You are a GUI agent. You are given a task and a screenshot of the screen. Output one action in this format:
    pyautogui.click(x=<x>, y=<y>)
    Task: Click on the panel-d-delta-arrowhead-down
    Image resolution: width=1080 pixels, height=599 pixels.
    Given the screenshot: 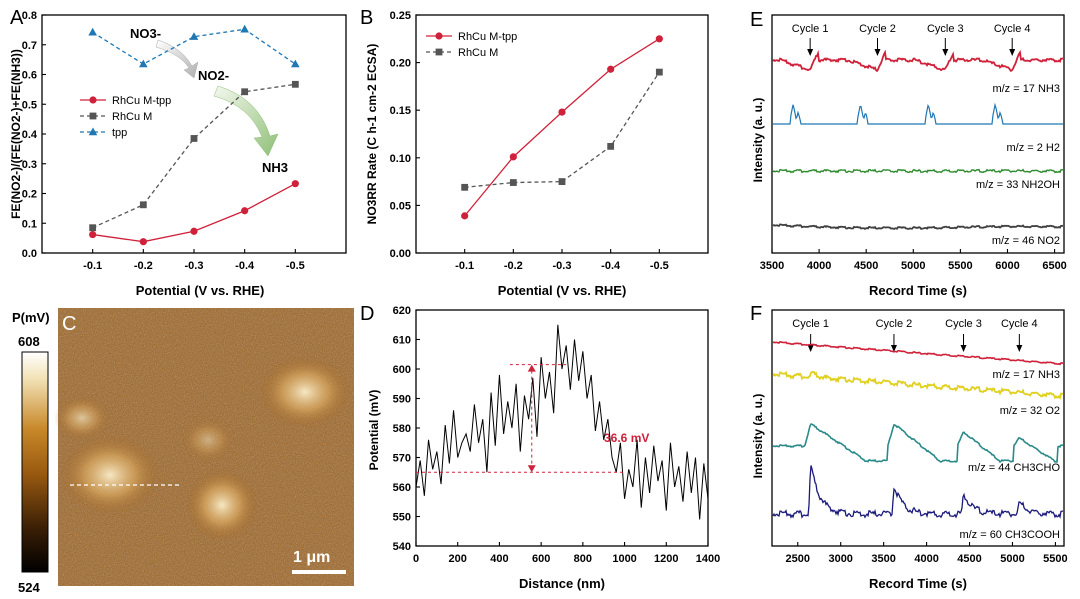 What is the action you would take?
    pyautogui.click(x=531, y=469)
    